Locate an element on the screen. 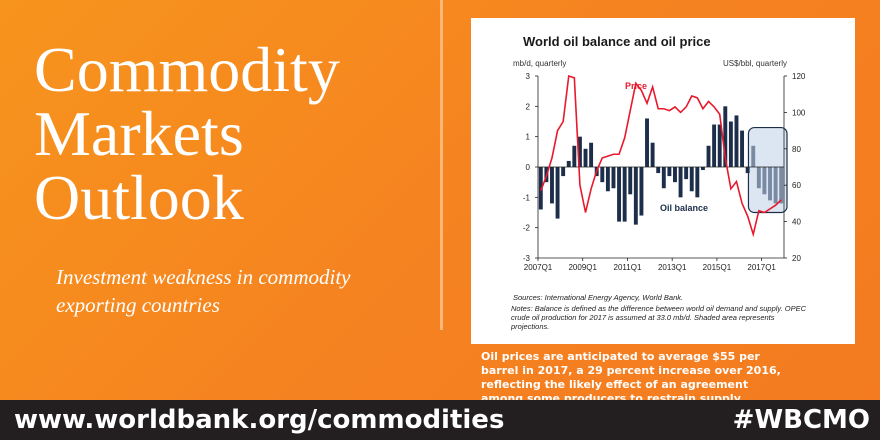 The image size is (880, 440). x-tick-label: 2007Q1 is located at coordinates (538, 267).